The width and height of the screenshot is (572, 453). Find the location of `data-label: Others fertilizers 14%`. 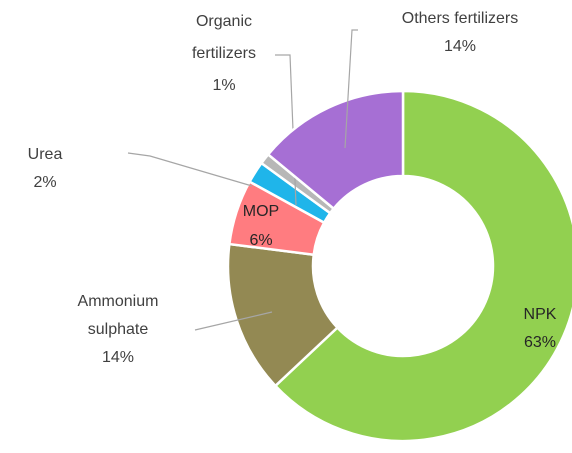

data-label: Others fertilizers 14% is located at coordinates (460, 33).